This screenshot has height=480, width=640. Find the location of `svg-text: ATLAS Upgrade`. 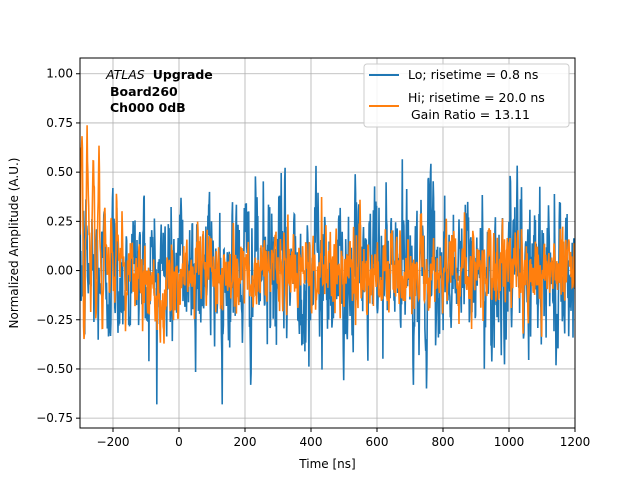

svg-text: ATLAS Upgrade is located at coordinates (159, 74).